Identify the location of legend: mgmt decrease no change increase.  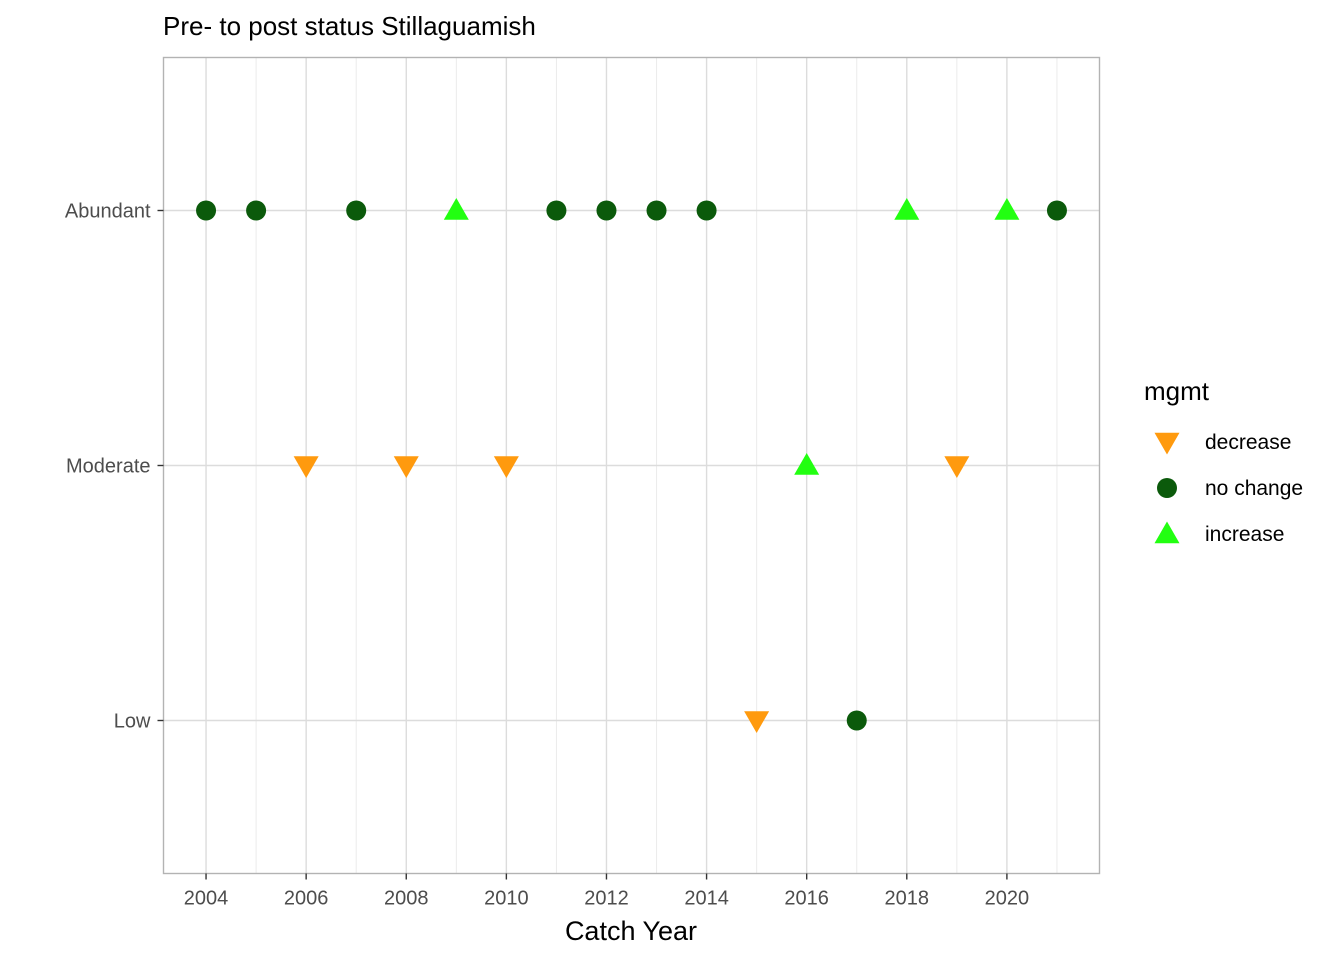
(1223, 461).